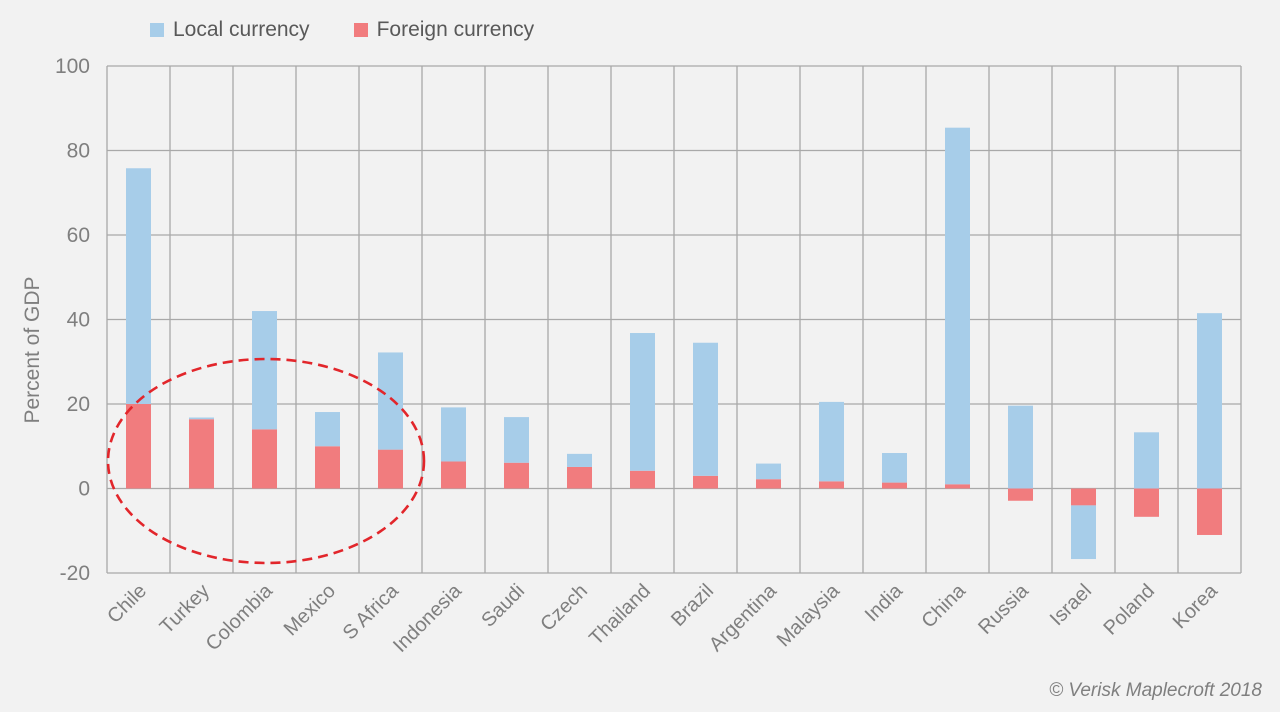  I want to click on foreign-currency-swatch-icon, so click(360, 30).